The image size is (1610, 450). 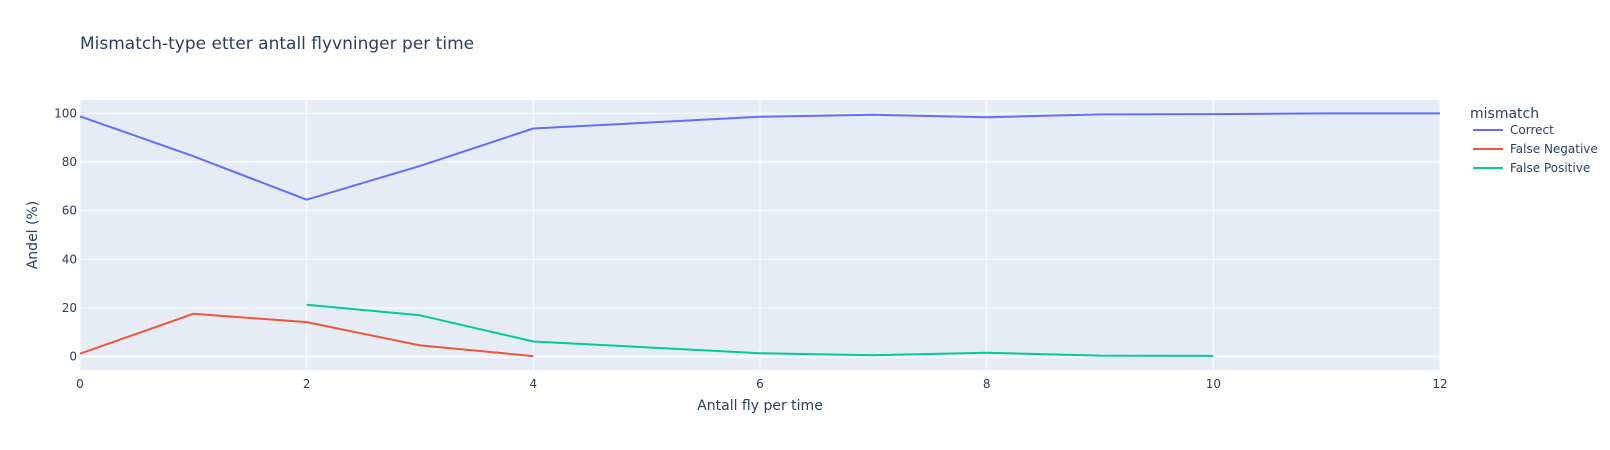 I want to click on legend-item-false-positive: False Positive, so click(x=1531, y=168).